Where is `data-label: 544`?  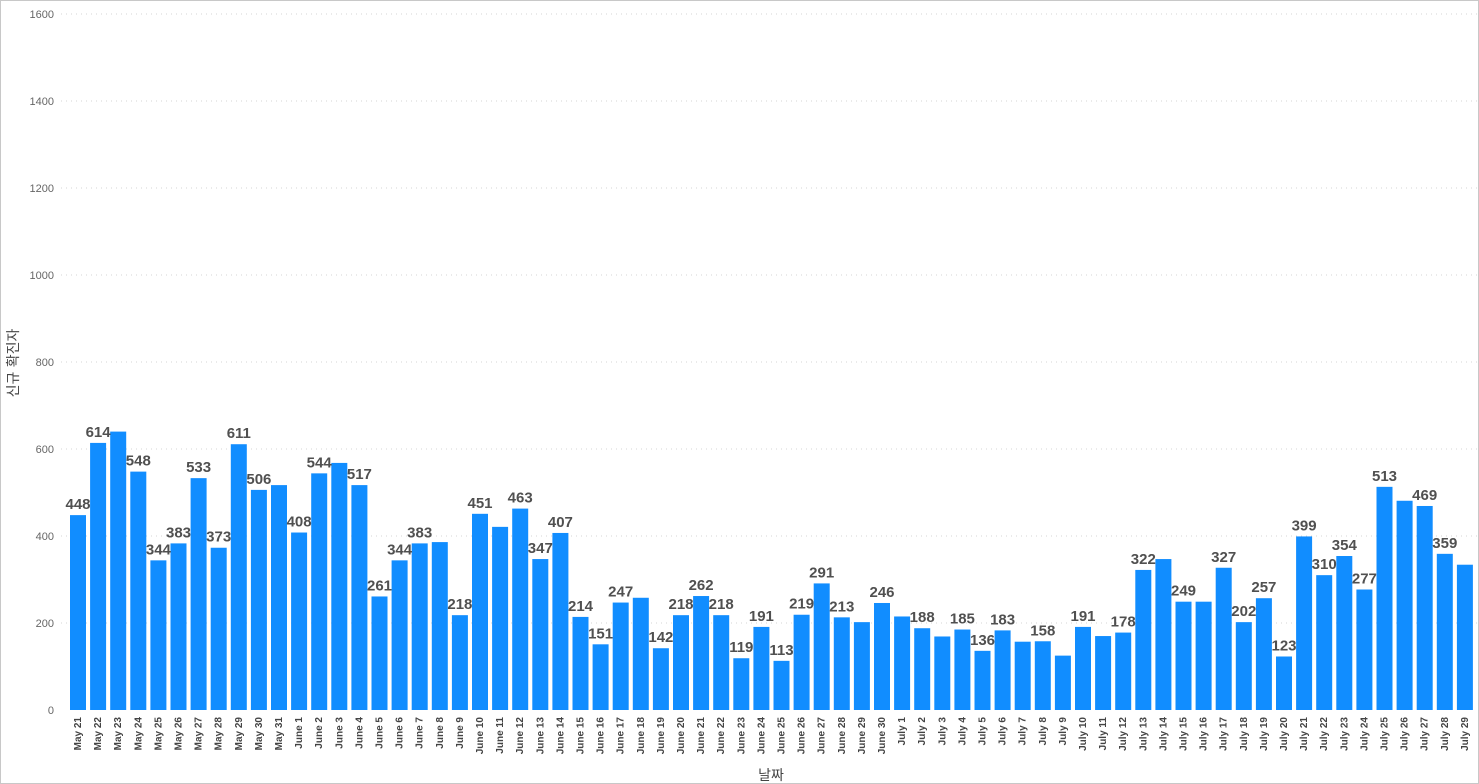
data-label: 544 is located at coordinates (320, 462).